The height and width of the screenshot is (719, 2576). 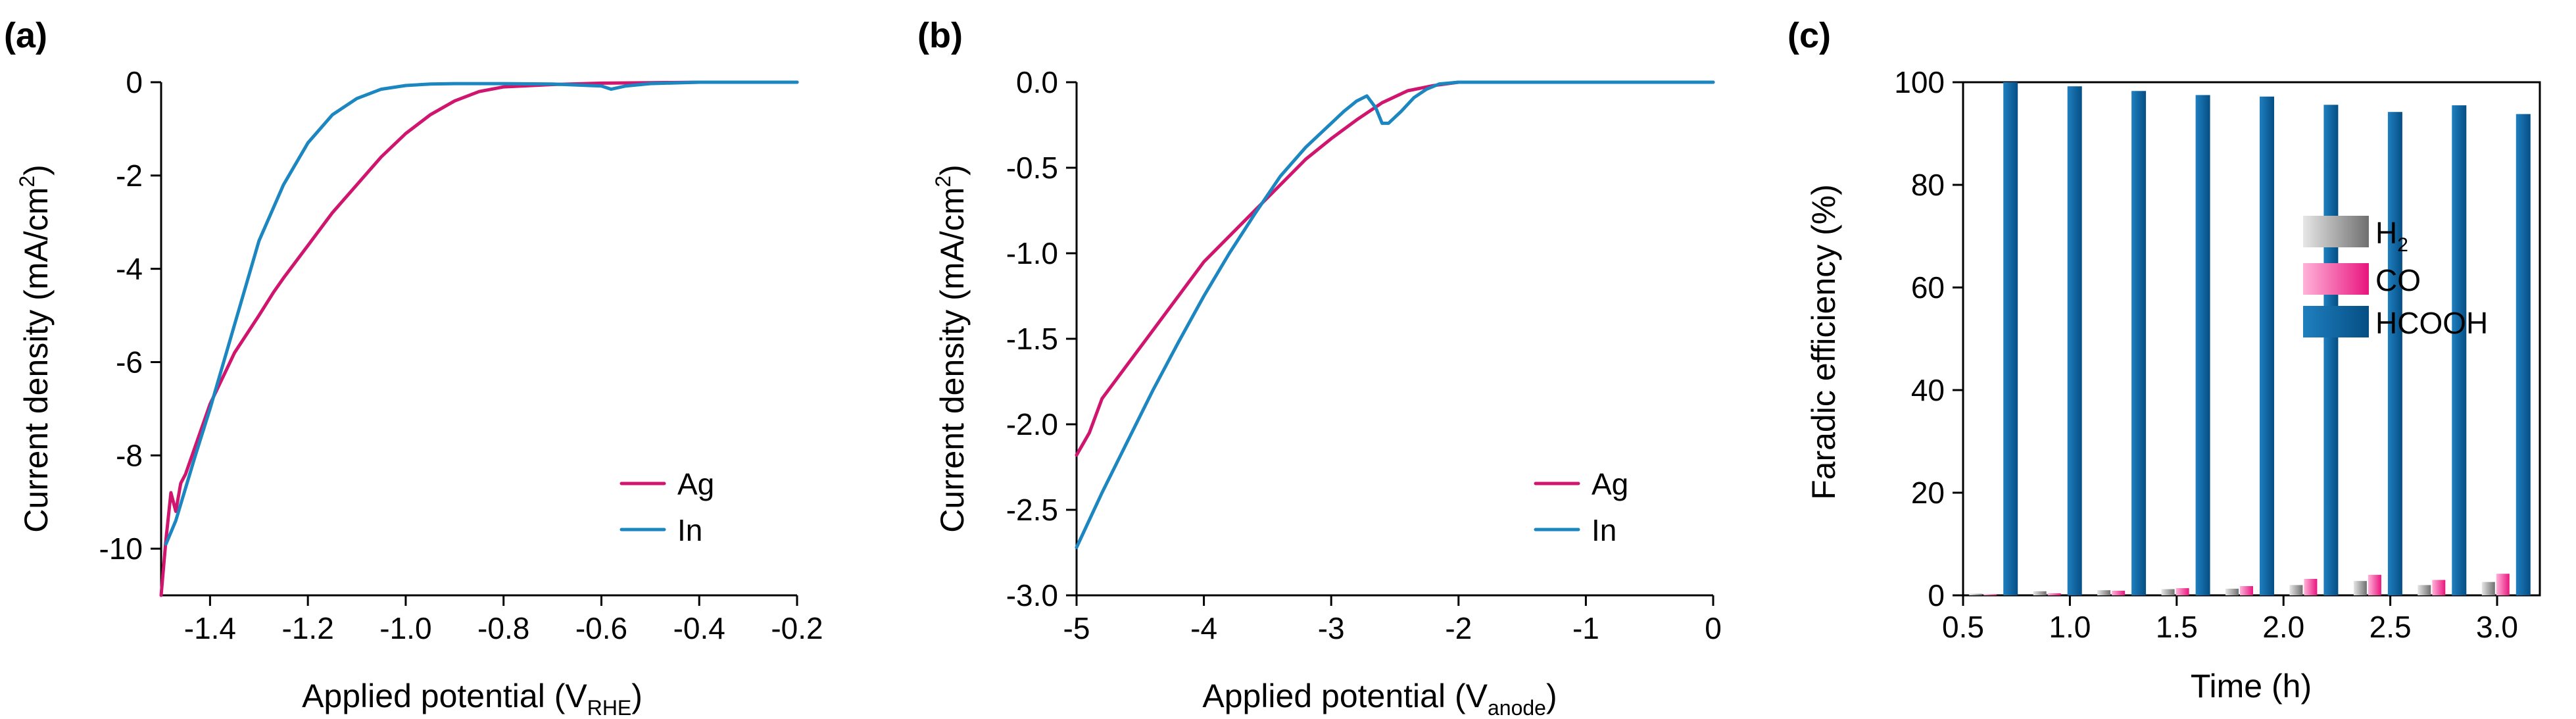 I want to click on panel-a-x-tick-label: -1.0, so click(x=405, y=628).